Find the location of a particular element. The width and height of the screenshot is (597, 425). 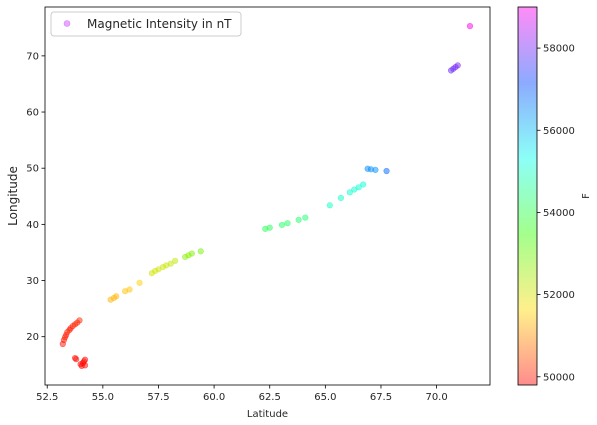

y-tick-label: 40 is located at coordinates (32, 225).